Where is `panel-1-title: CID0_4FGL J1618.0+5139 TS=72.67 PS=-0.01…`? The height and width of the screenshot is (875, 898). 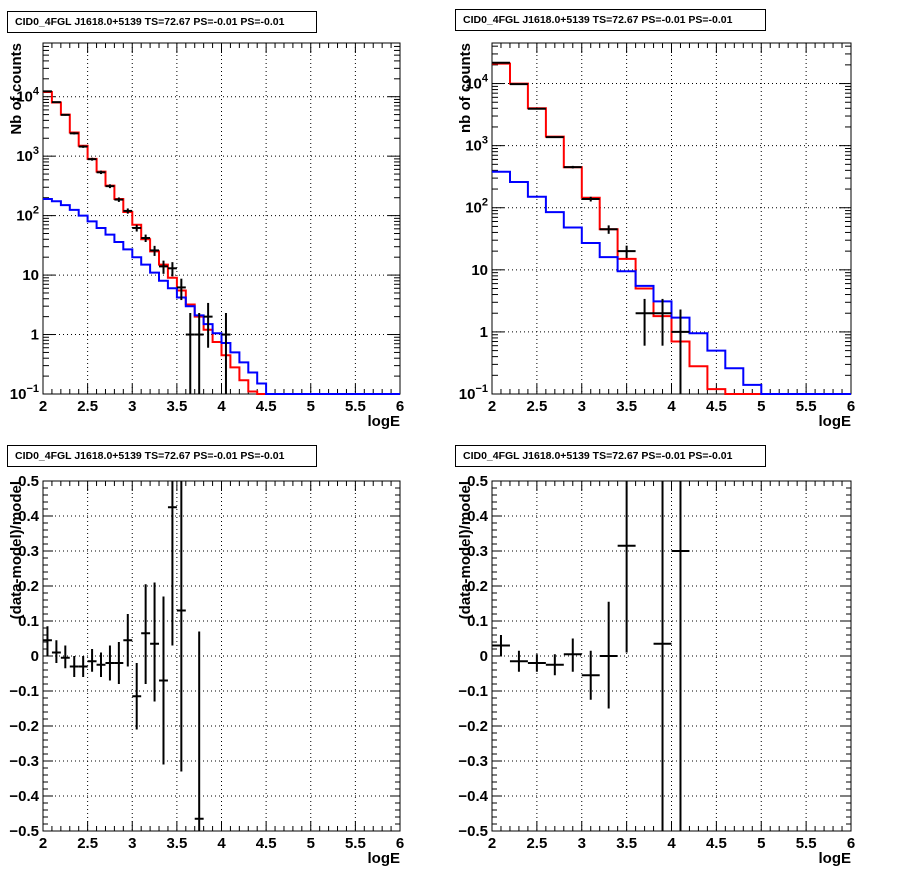 panel-1-title: CID0_4FGL J1618.0+5139 TS=72.67 PS=-0.01… is located at coordinates (162, 22).